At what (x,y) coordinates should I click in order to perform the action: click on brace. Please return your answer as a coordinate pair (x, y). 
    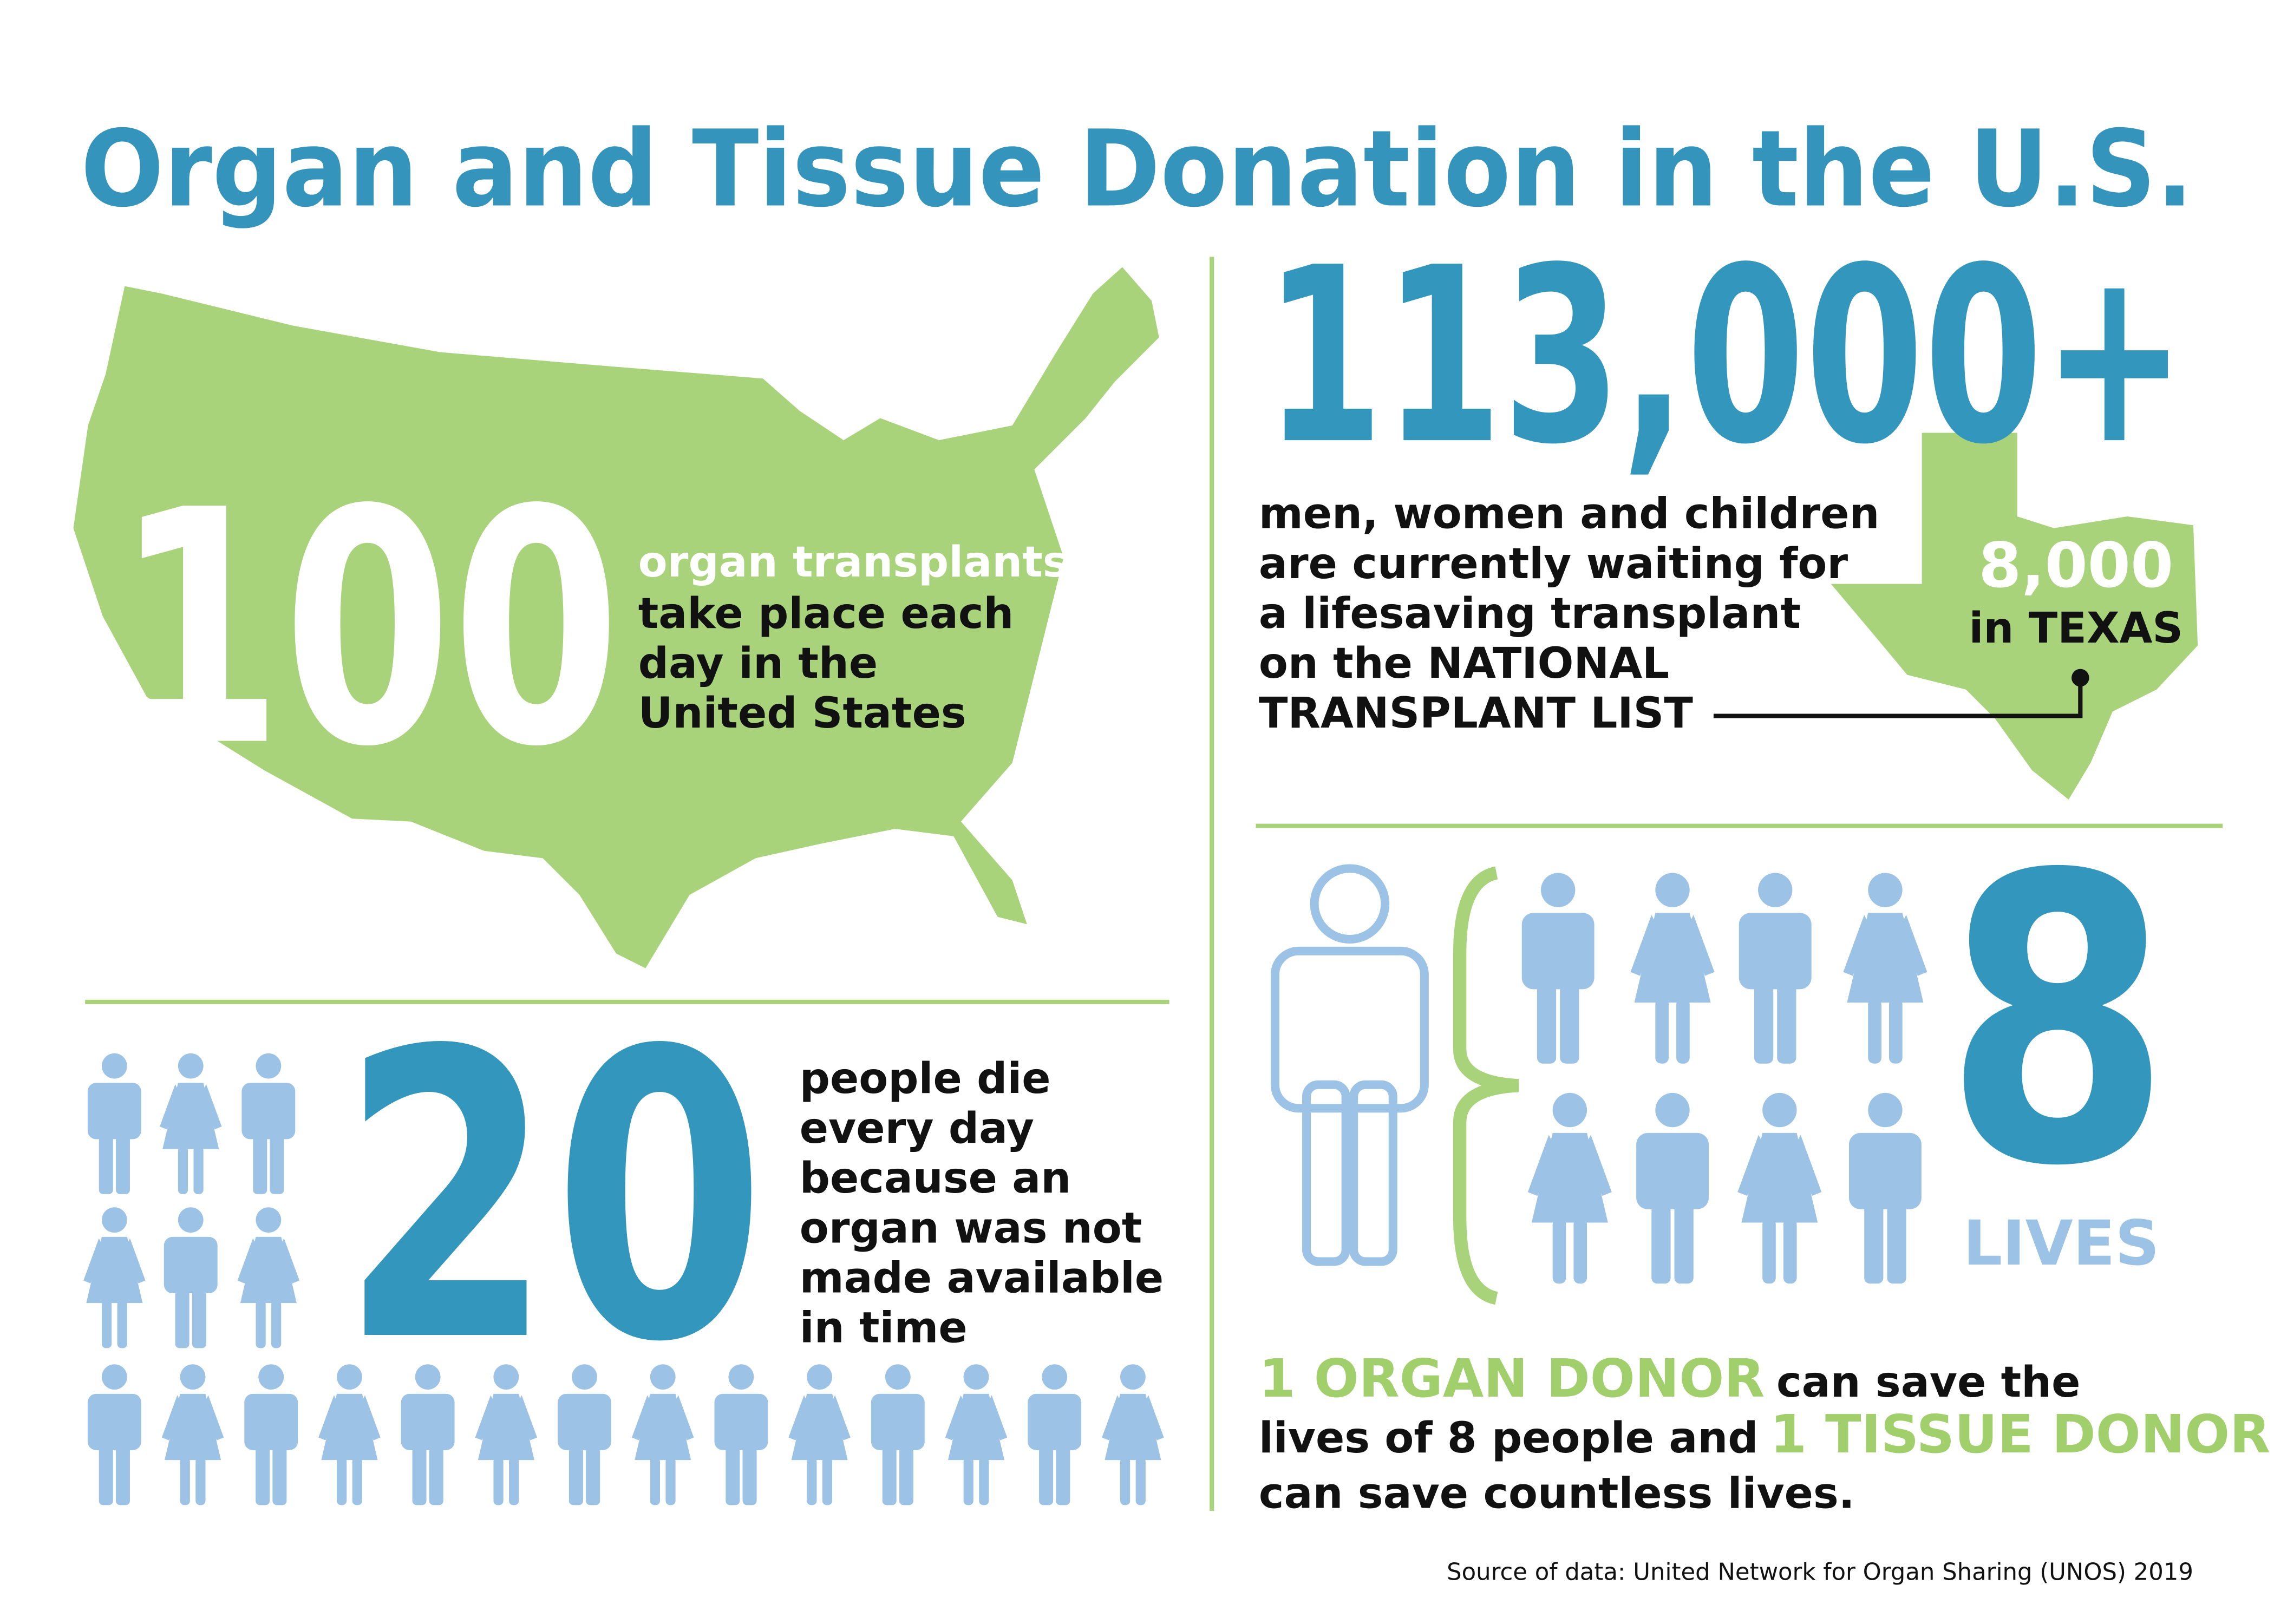
    Looking at the image, I should click on (1486, 1085).